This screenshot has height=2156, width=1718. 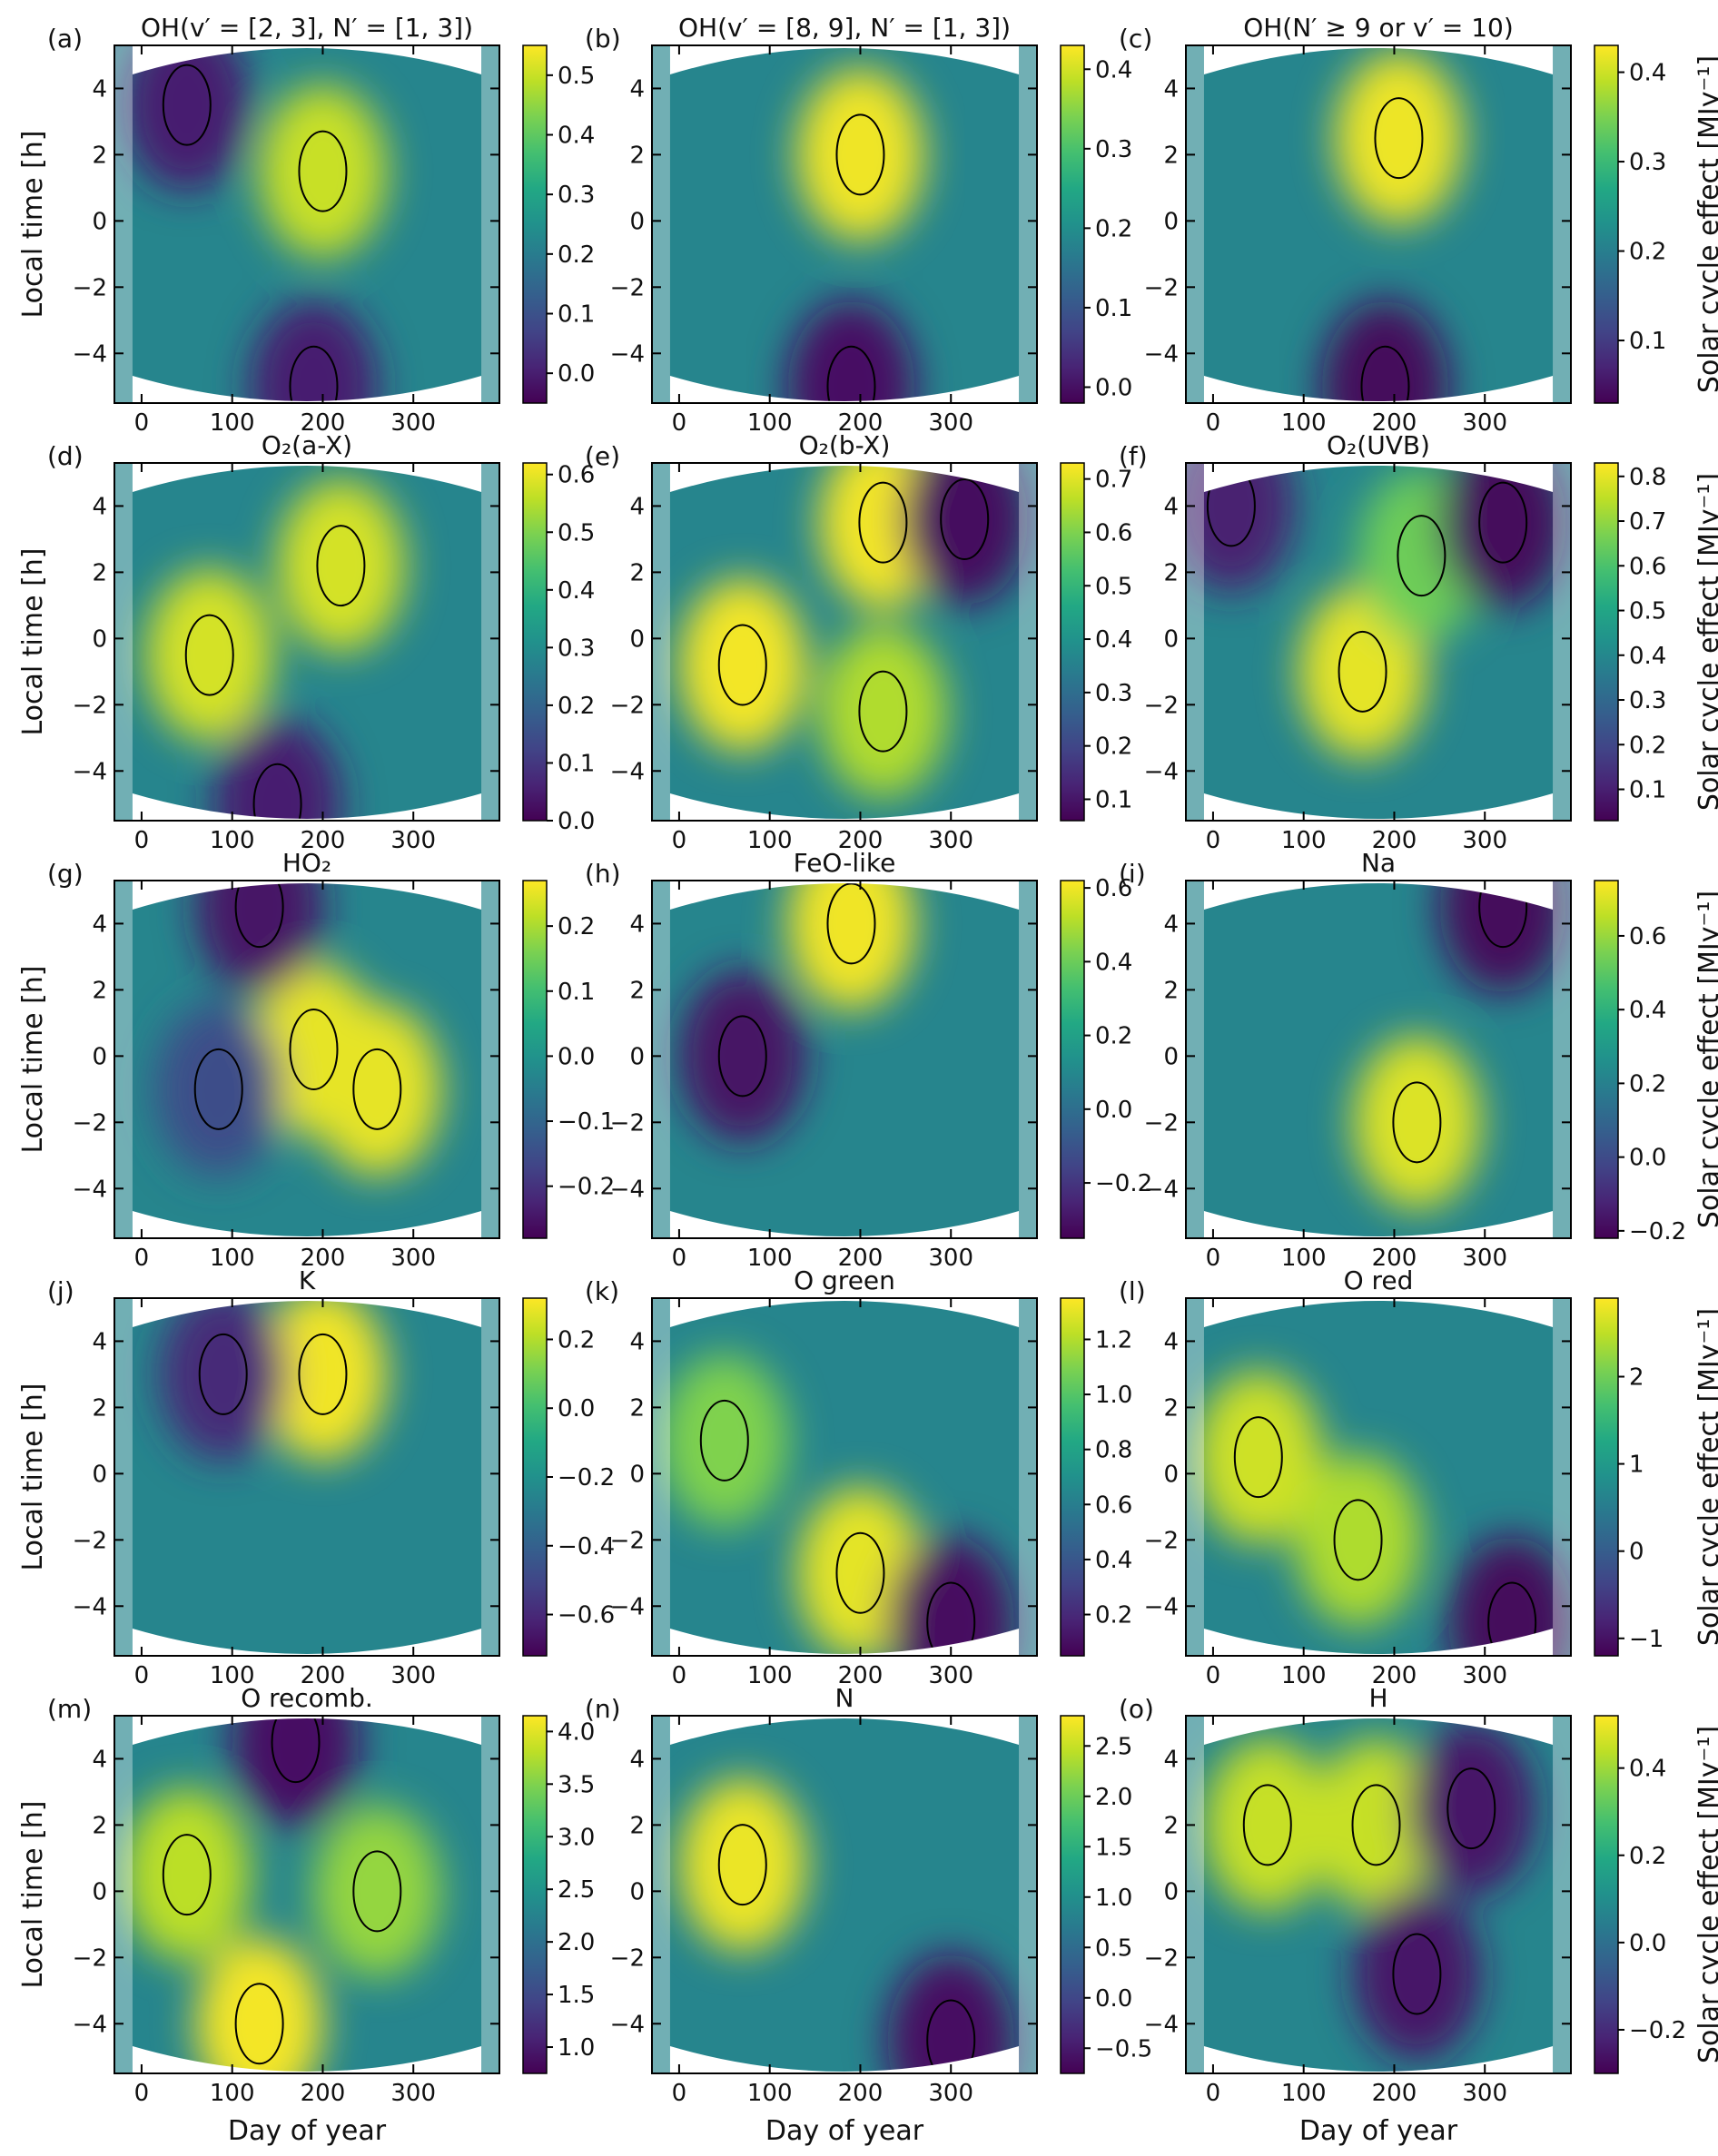 I want to click on colorbar-tick-label: 0.5, so click(x=1113, y=586).